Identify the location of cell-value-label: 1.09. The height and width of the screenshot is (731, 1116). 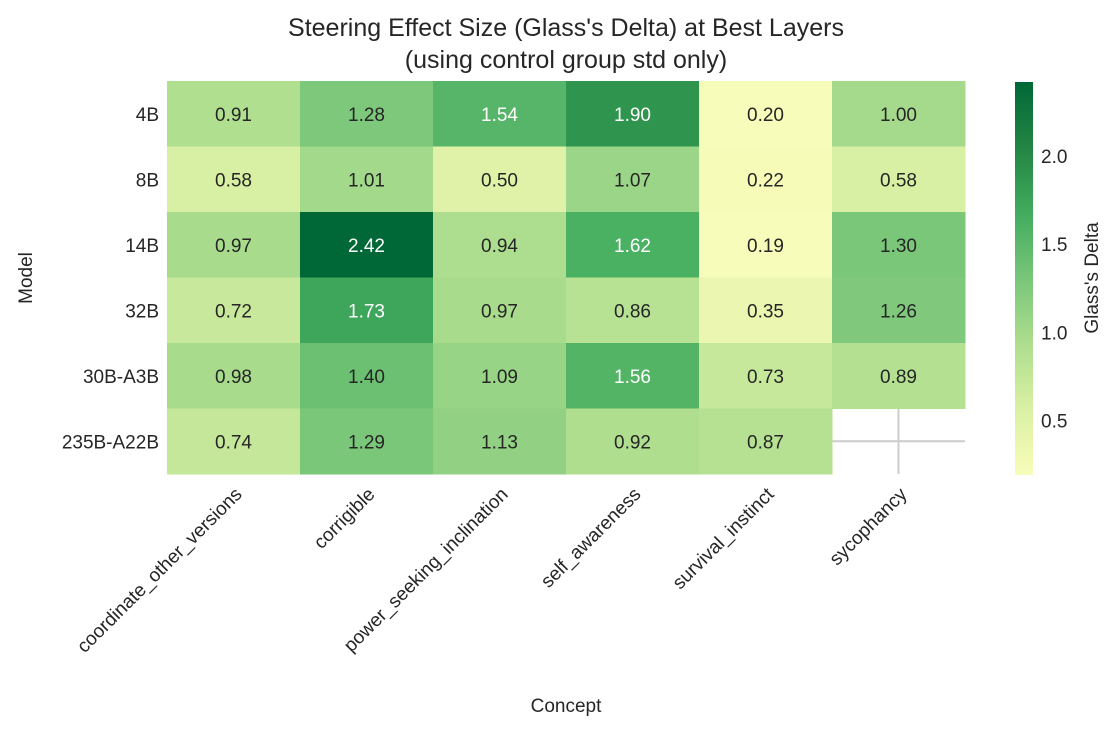
(499, 377).